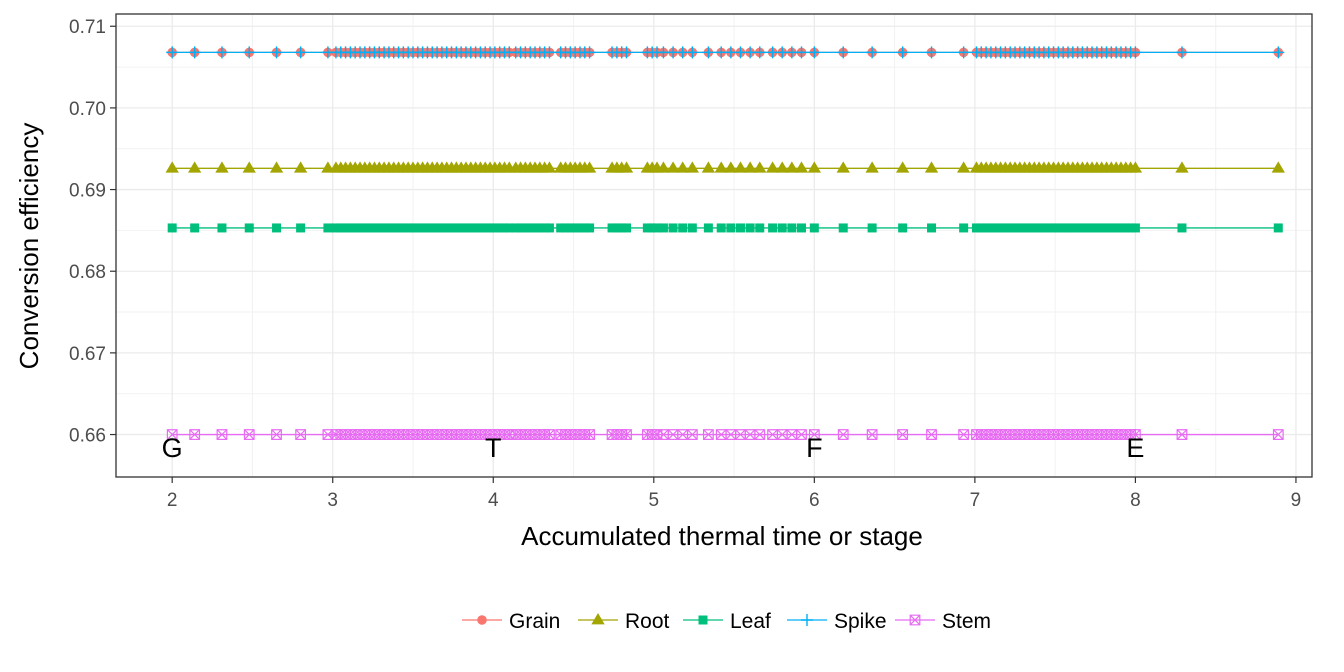  Describe the element at coordinates (172, 448) in the screenshot. I see `stage-label-g: G` at that location.